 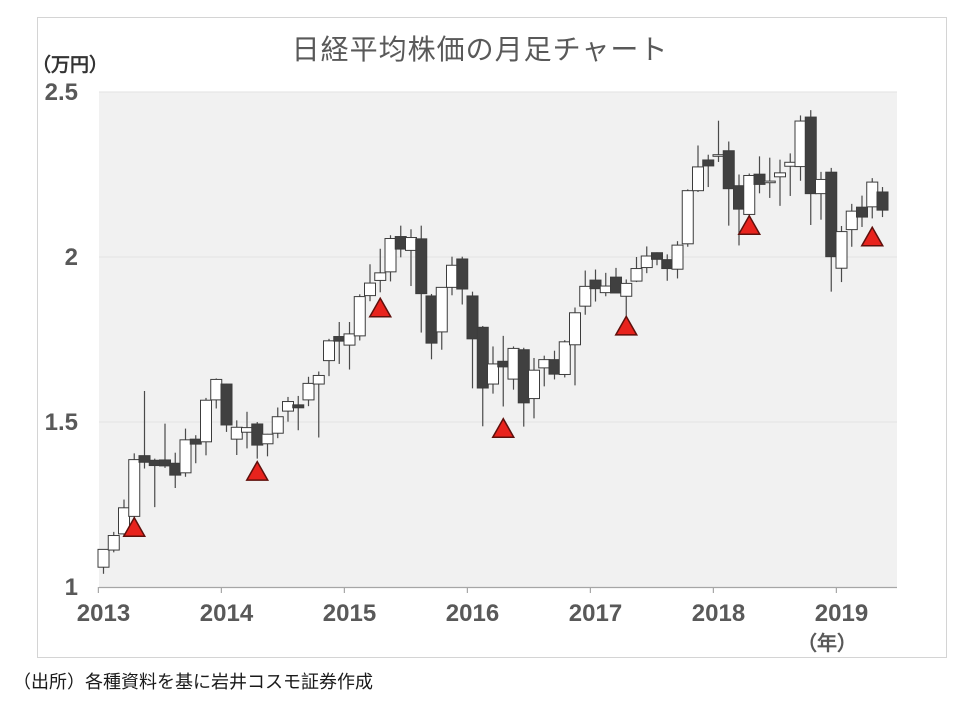 I want to click on x-tick-label-2016: 2016, so click(x=472, y=613).